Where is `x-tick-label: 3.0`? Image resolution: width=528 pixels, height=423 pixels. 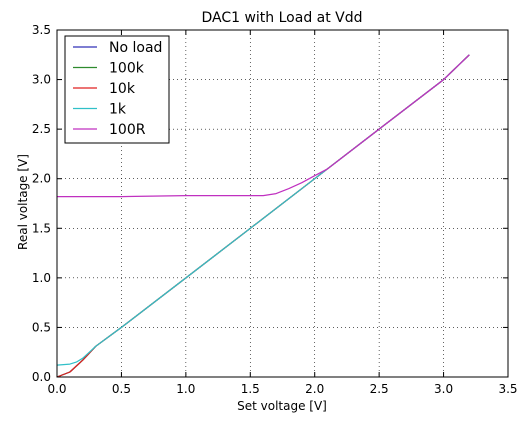
x-tick-label: 3.0 is located at coordinates (443, 389).